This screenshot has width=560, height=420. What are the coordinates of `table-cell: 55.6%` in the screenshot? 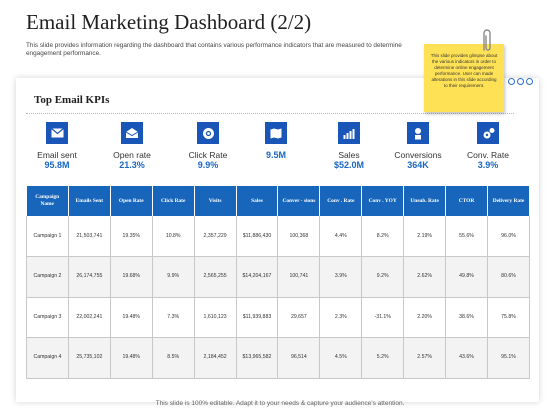 It's located at (466, 236).